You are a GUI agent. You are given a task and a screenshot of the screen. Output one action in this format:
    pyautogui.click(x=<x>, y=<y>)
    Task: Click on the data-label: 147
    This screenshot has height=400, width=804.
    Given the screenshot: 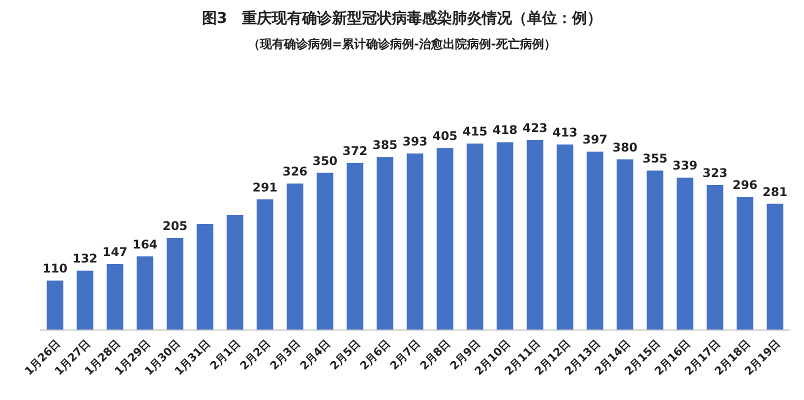 What is the action you would take?
    pyautogui.click(x=115, y=251)
    